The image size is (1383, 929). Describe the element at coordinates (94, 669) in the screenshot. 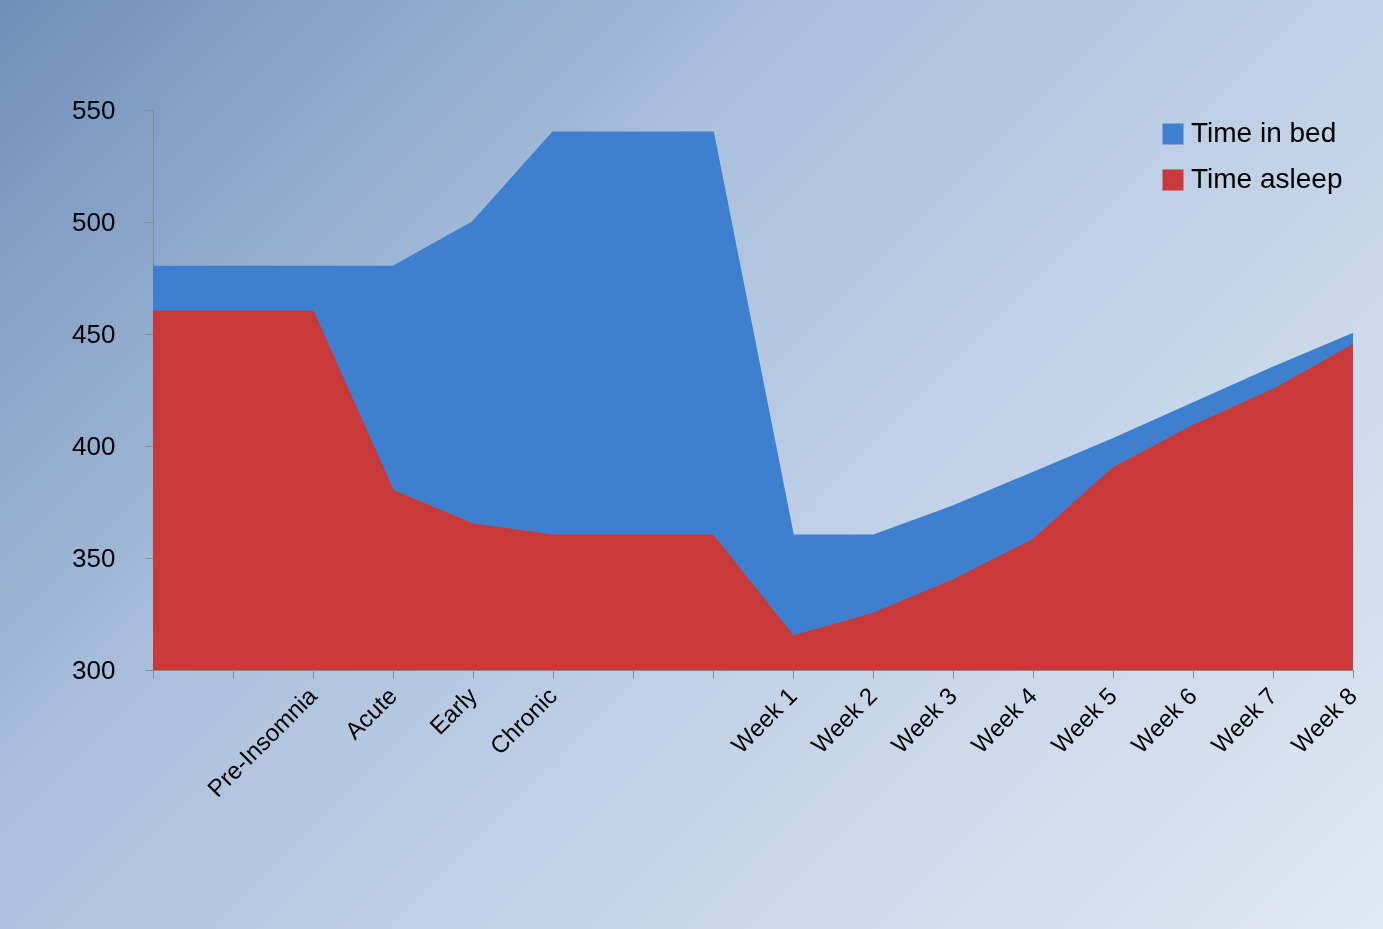

I see `y-tick-label: 300` at that location.